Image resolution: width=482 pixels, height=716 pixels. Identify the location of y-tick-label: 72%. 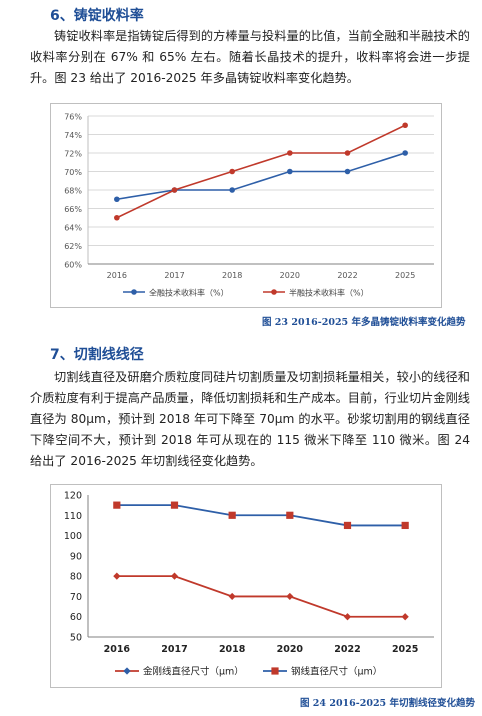
(73, 154).